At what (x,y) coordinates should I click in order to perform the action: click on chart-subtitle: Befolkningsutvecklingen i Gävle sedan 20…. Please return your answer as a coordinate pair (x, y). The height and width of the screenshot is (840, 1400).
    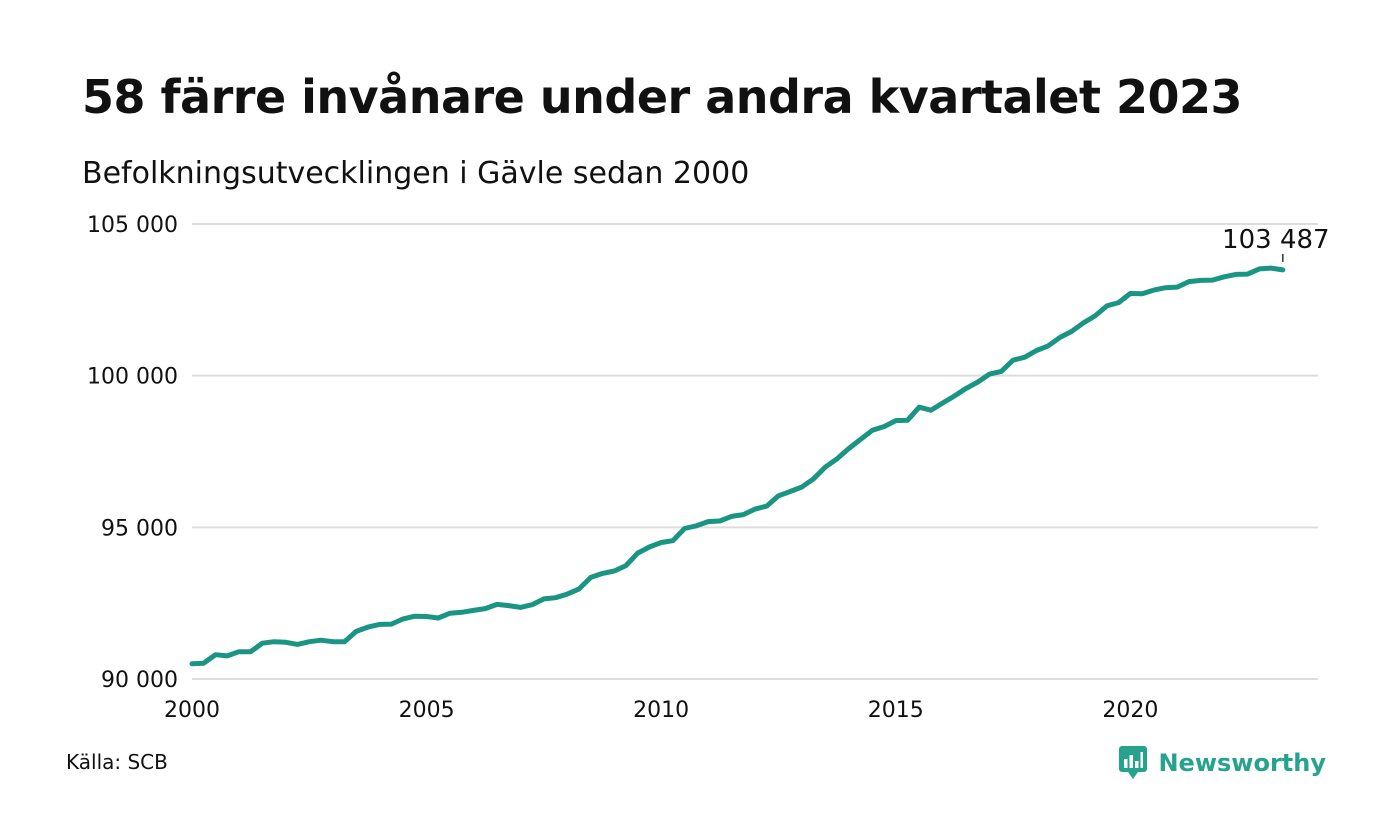
    Looking at the image, I should click on (416, 173).